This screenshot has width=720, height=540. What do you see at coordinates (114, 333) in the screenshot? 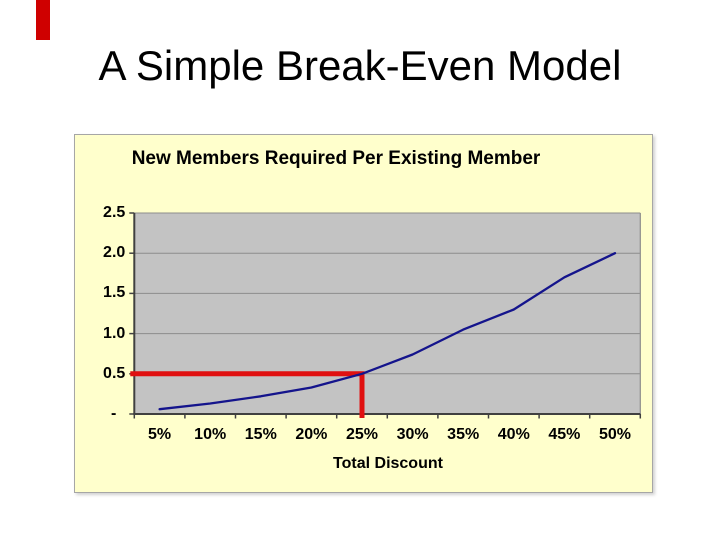
I see `y-tick-label: 1.0` at bounding box center [114, 333].